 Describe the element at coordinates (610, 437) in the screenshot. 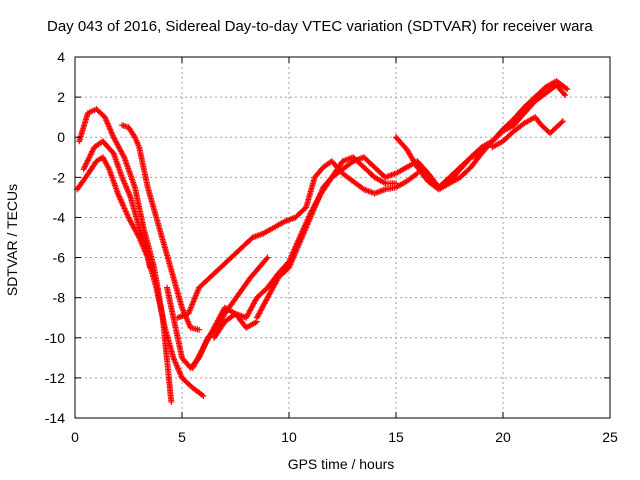

I see `x-tick-label: 25` at that location.